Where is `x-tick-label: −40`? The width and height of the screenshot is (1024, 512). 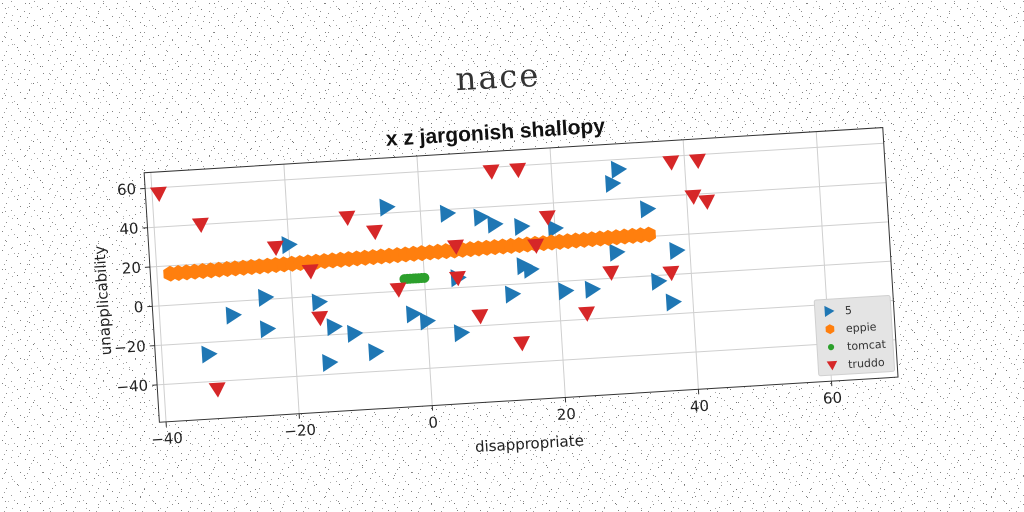 x-tick-label: −40 is located at coordinates (167, 439).